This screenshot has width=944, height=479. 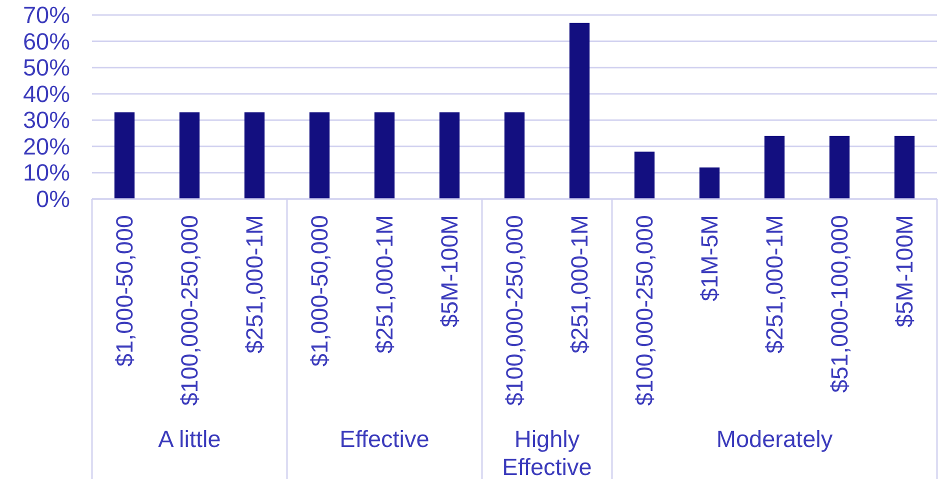 I want to click on y-tick-label: 0%, so click(x=53, y=199).